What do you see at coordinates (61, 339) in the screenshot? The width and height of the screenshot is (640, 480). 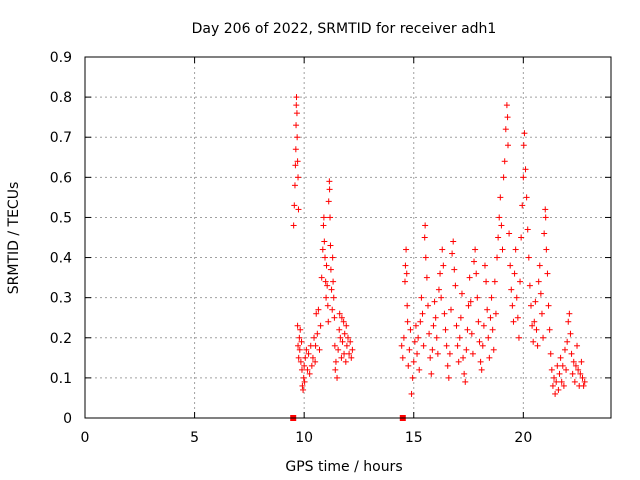 I see `y-tick-label: 0.2` at bounding box center [61, 339].